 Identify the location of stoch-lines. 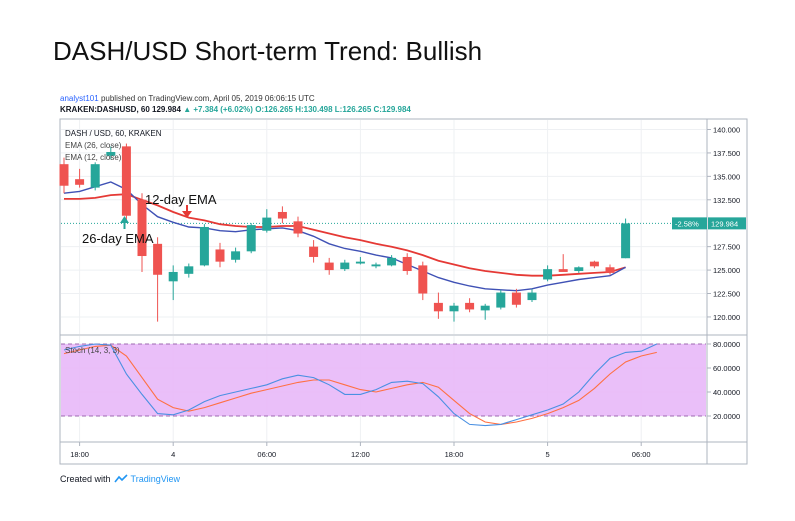
(360, 385).